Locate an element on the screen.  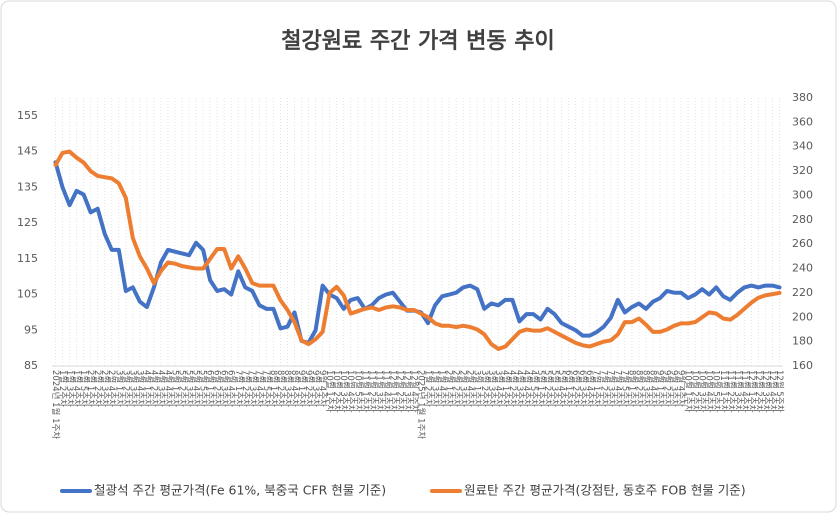
x-tick-label: 5월 5주차 is located at coordinates (203, 388).